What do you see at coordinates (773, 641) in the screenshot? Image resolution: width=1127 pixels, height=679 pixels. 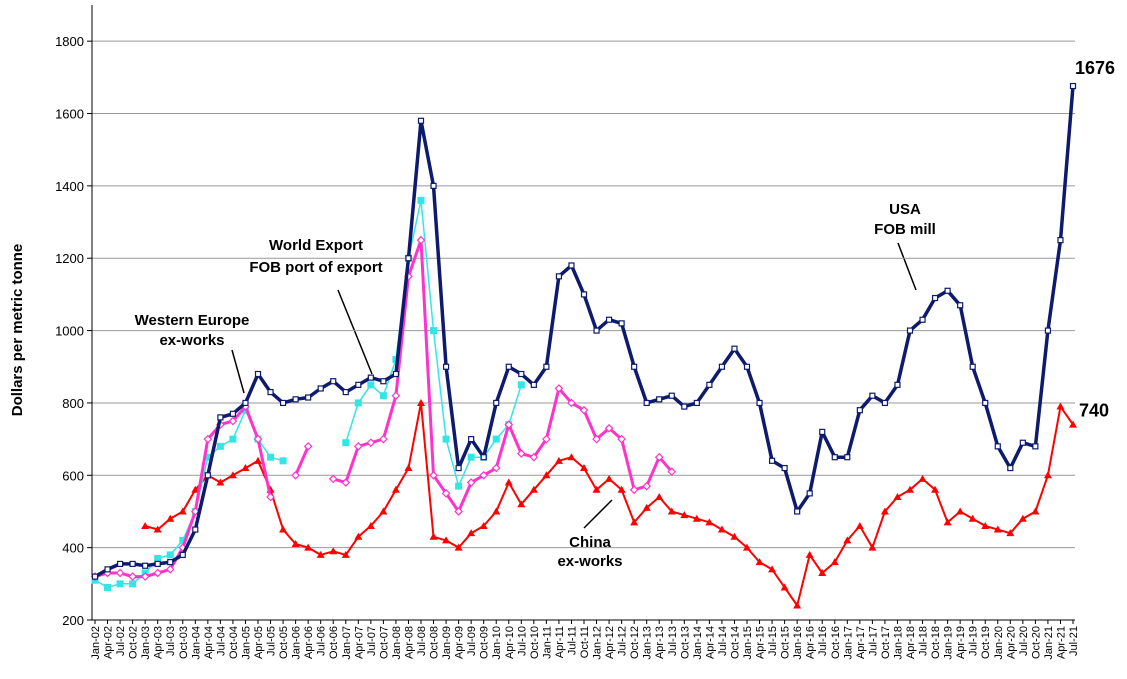 I see `x-tick-label: Jul-15` at bounding box center [773, 641].